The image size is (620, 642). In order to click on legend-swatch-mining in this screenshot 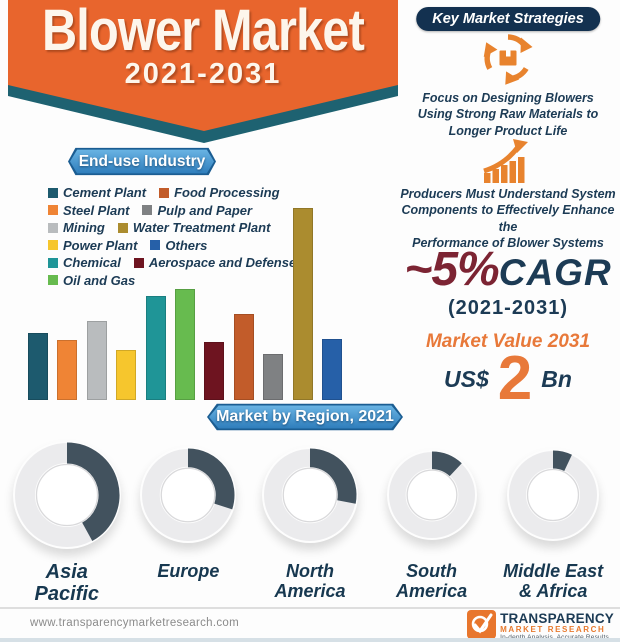, I will do `click(53, 227)`.